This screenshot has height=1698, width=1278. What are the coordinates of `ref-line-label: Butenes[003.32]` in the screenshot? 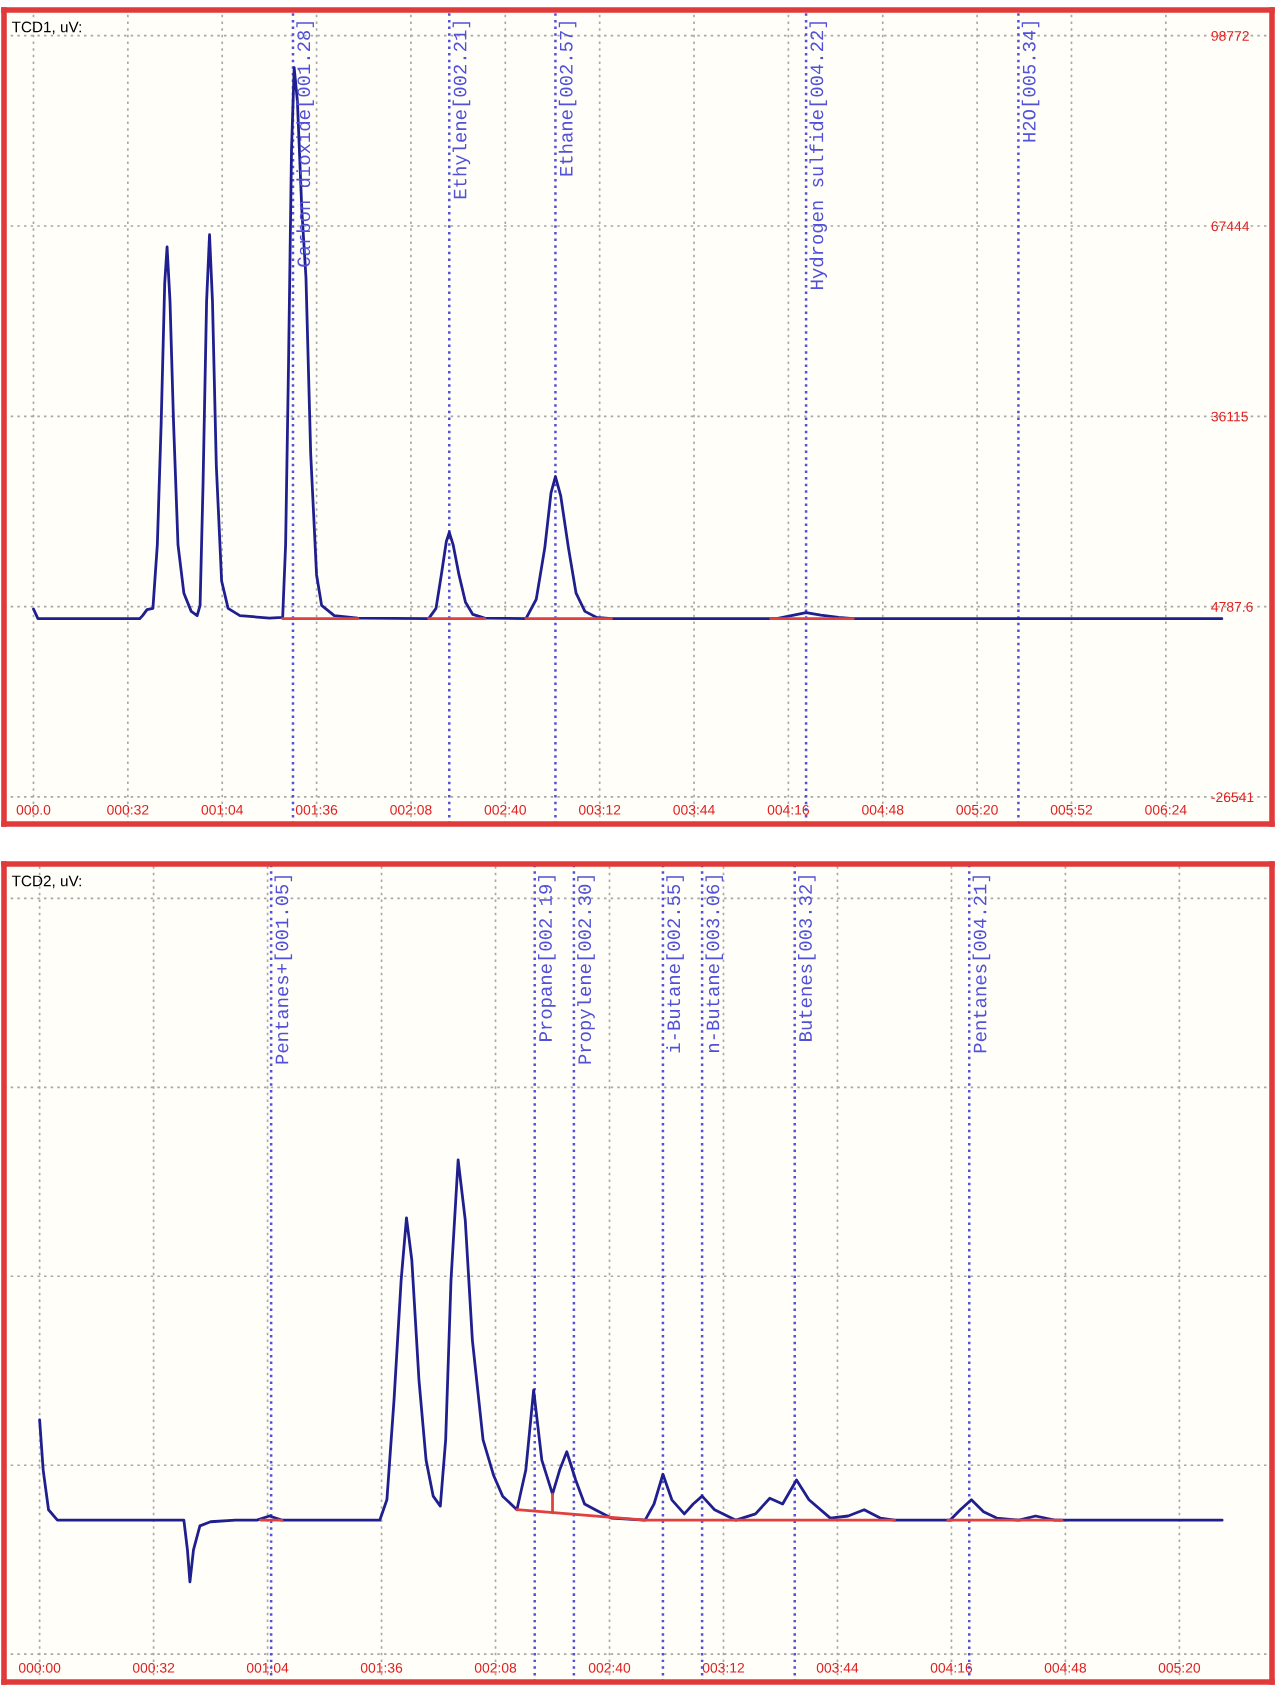 It's located at (807, 958).